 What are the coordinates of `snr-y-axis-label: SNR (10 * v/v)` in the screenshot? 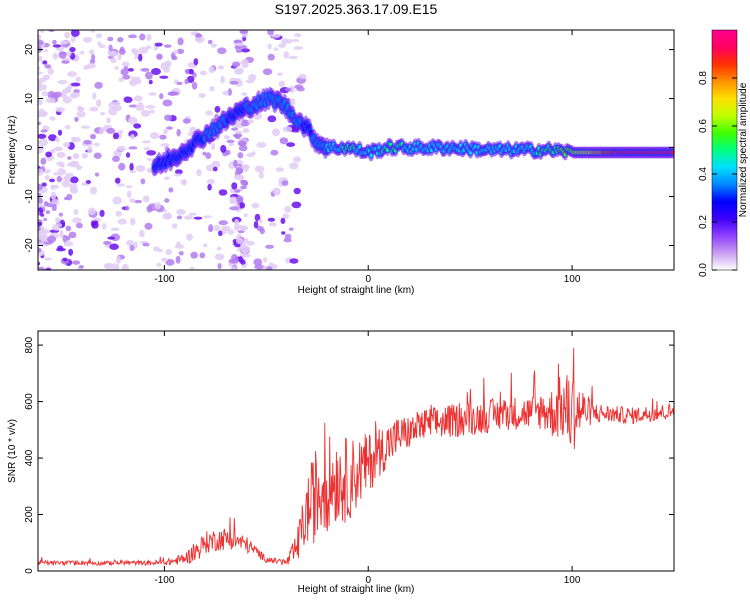 It's located at (12, 451).